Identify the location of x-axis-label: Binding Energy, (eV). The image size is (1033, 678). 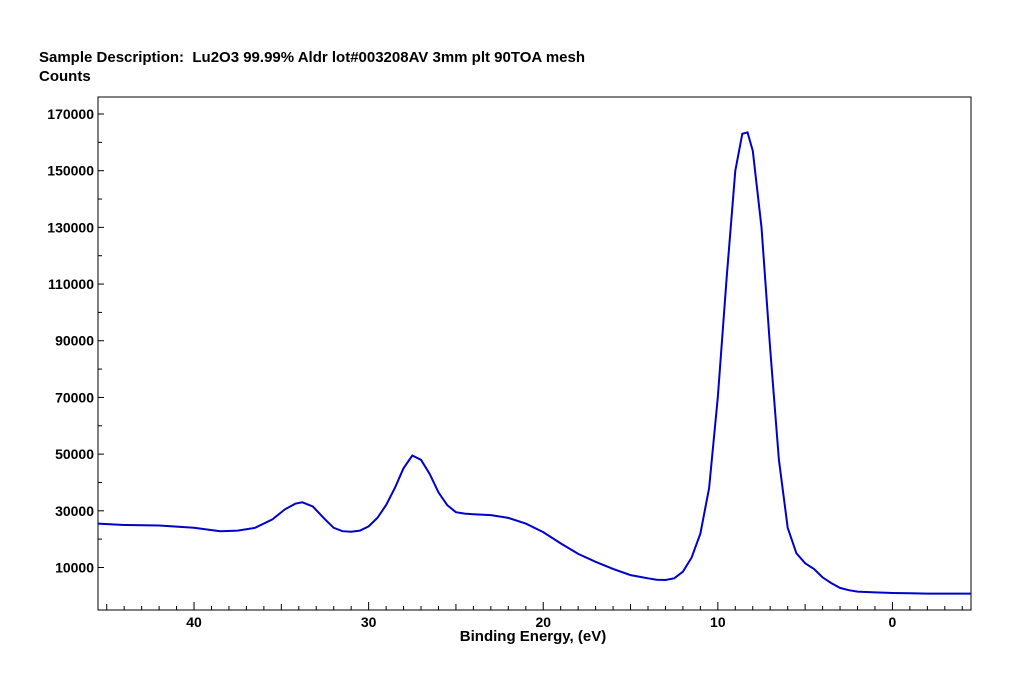
(533, 636).